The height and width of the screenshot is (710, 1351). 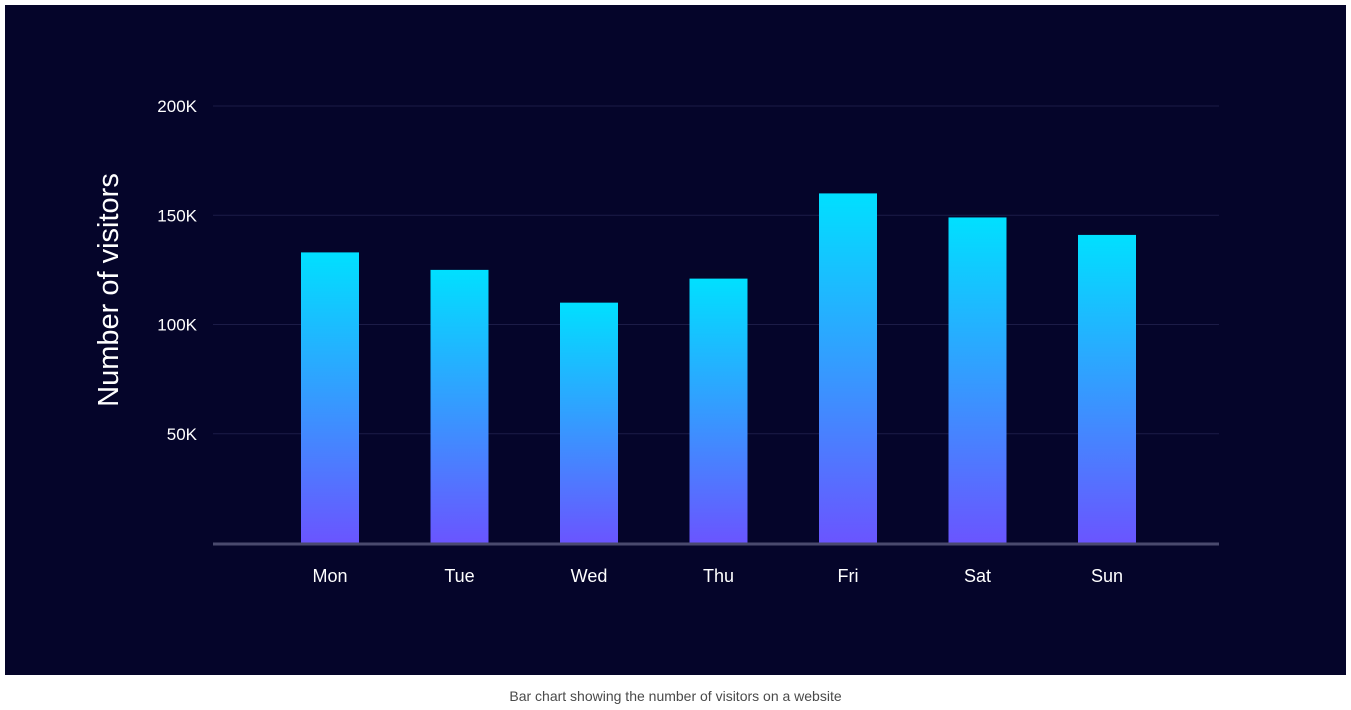 I want to click on y-axis-label: Number of visitors, so click(x=109, y=290).